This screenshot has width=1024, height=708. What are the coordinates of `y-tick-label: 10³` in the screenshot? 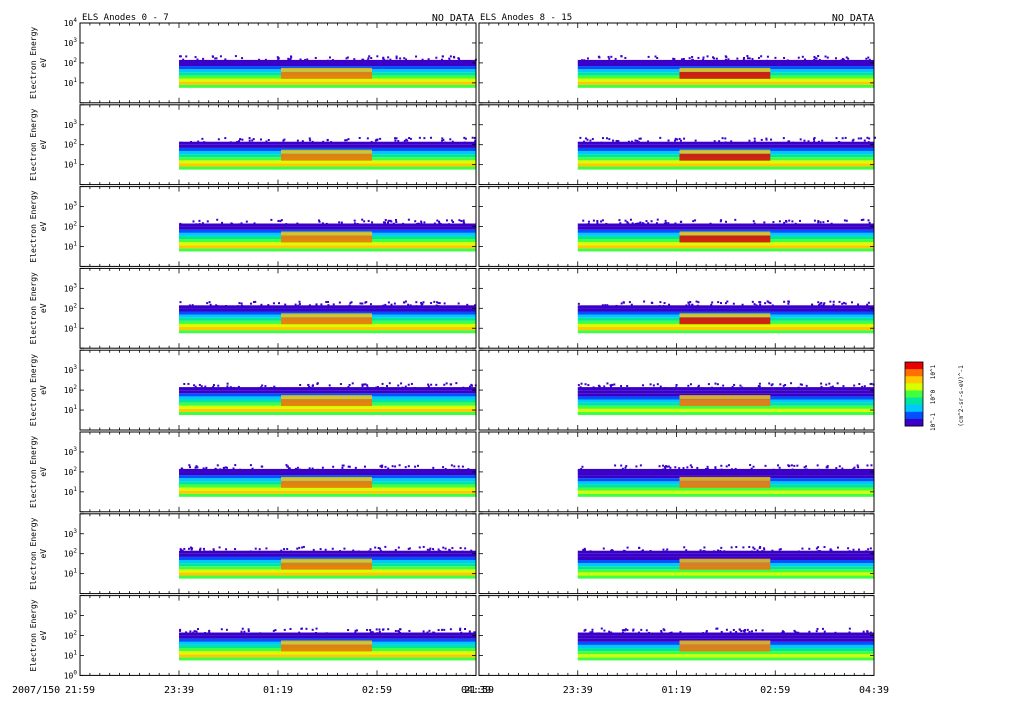 It's located at (71, 287).